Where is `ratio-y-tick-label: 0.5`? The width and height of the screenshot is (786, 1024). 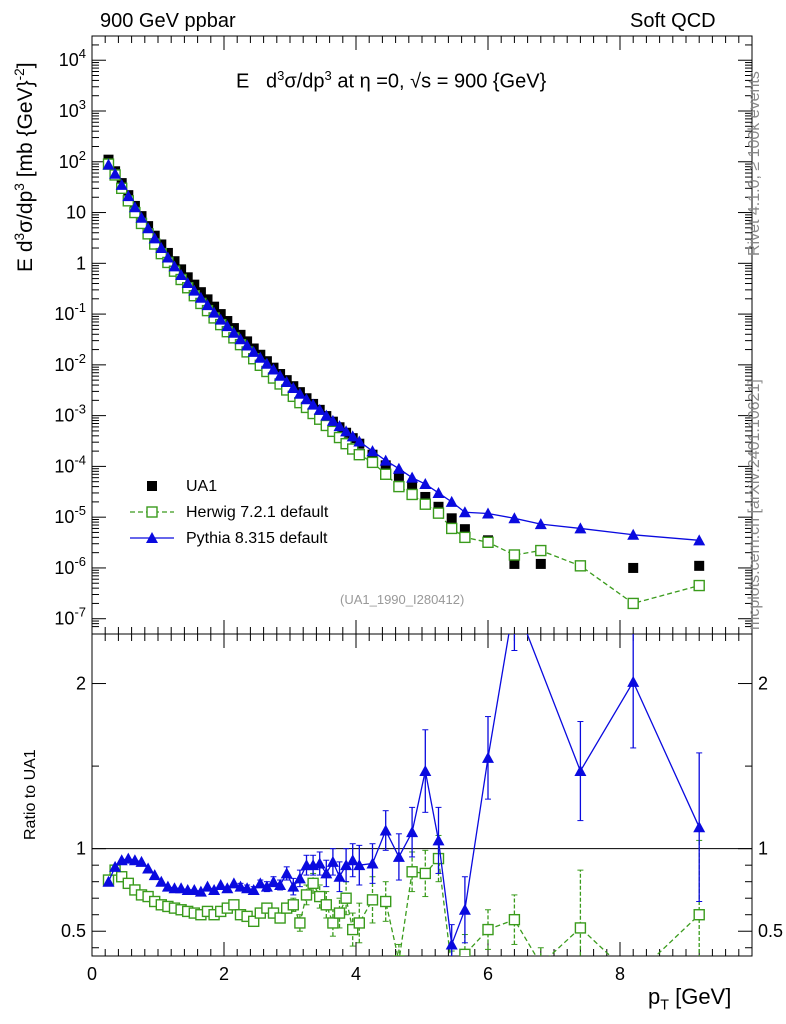 ratio-y-tick-label: 0.5 is located at coordinates (73, 931).